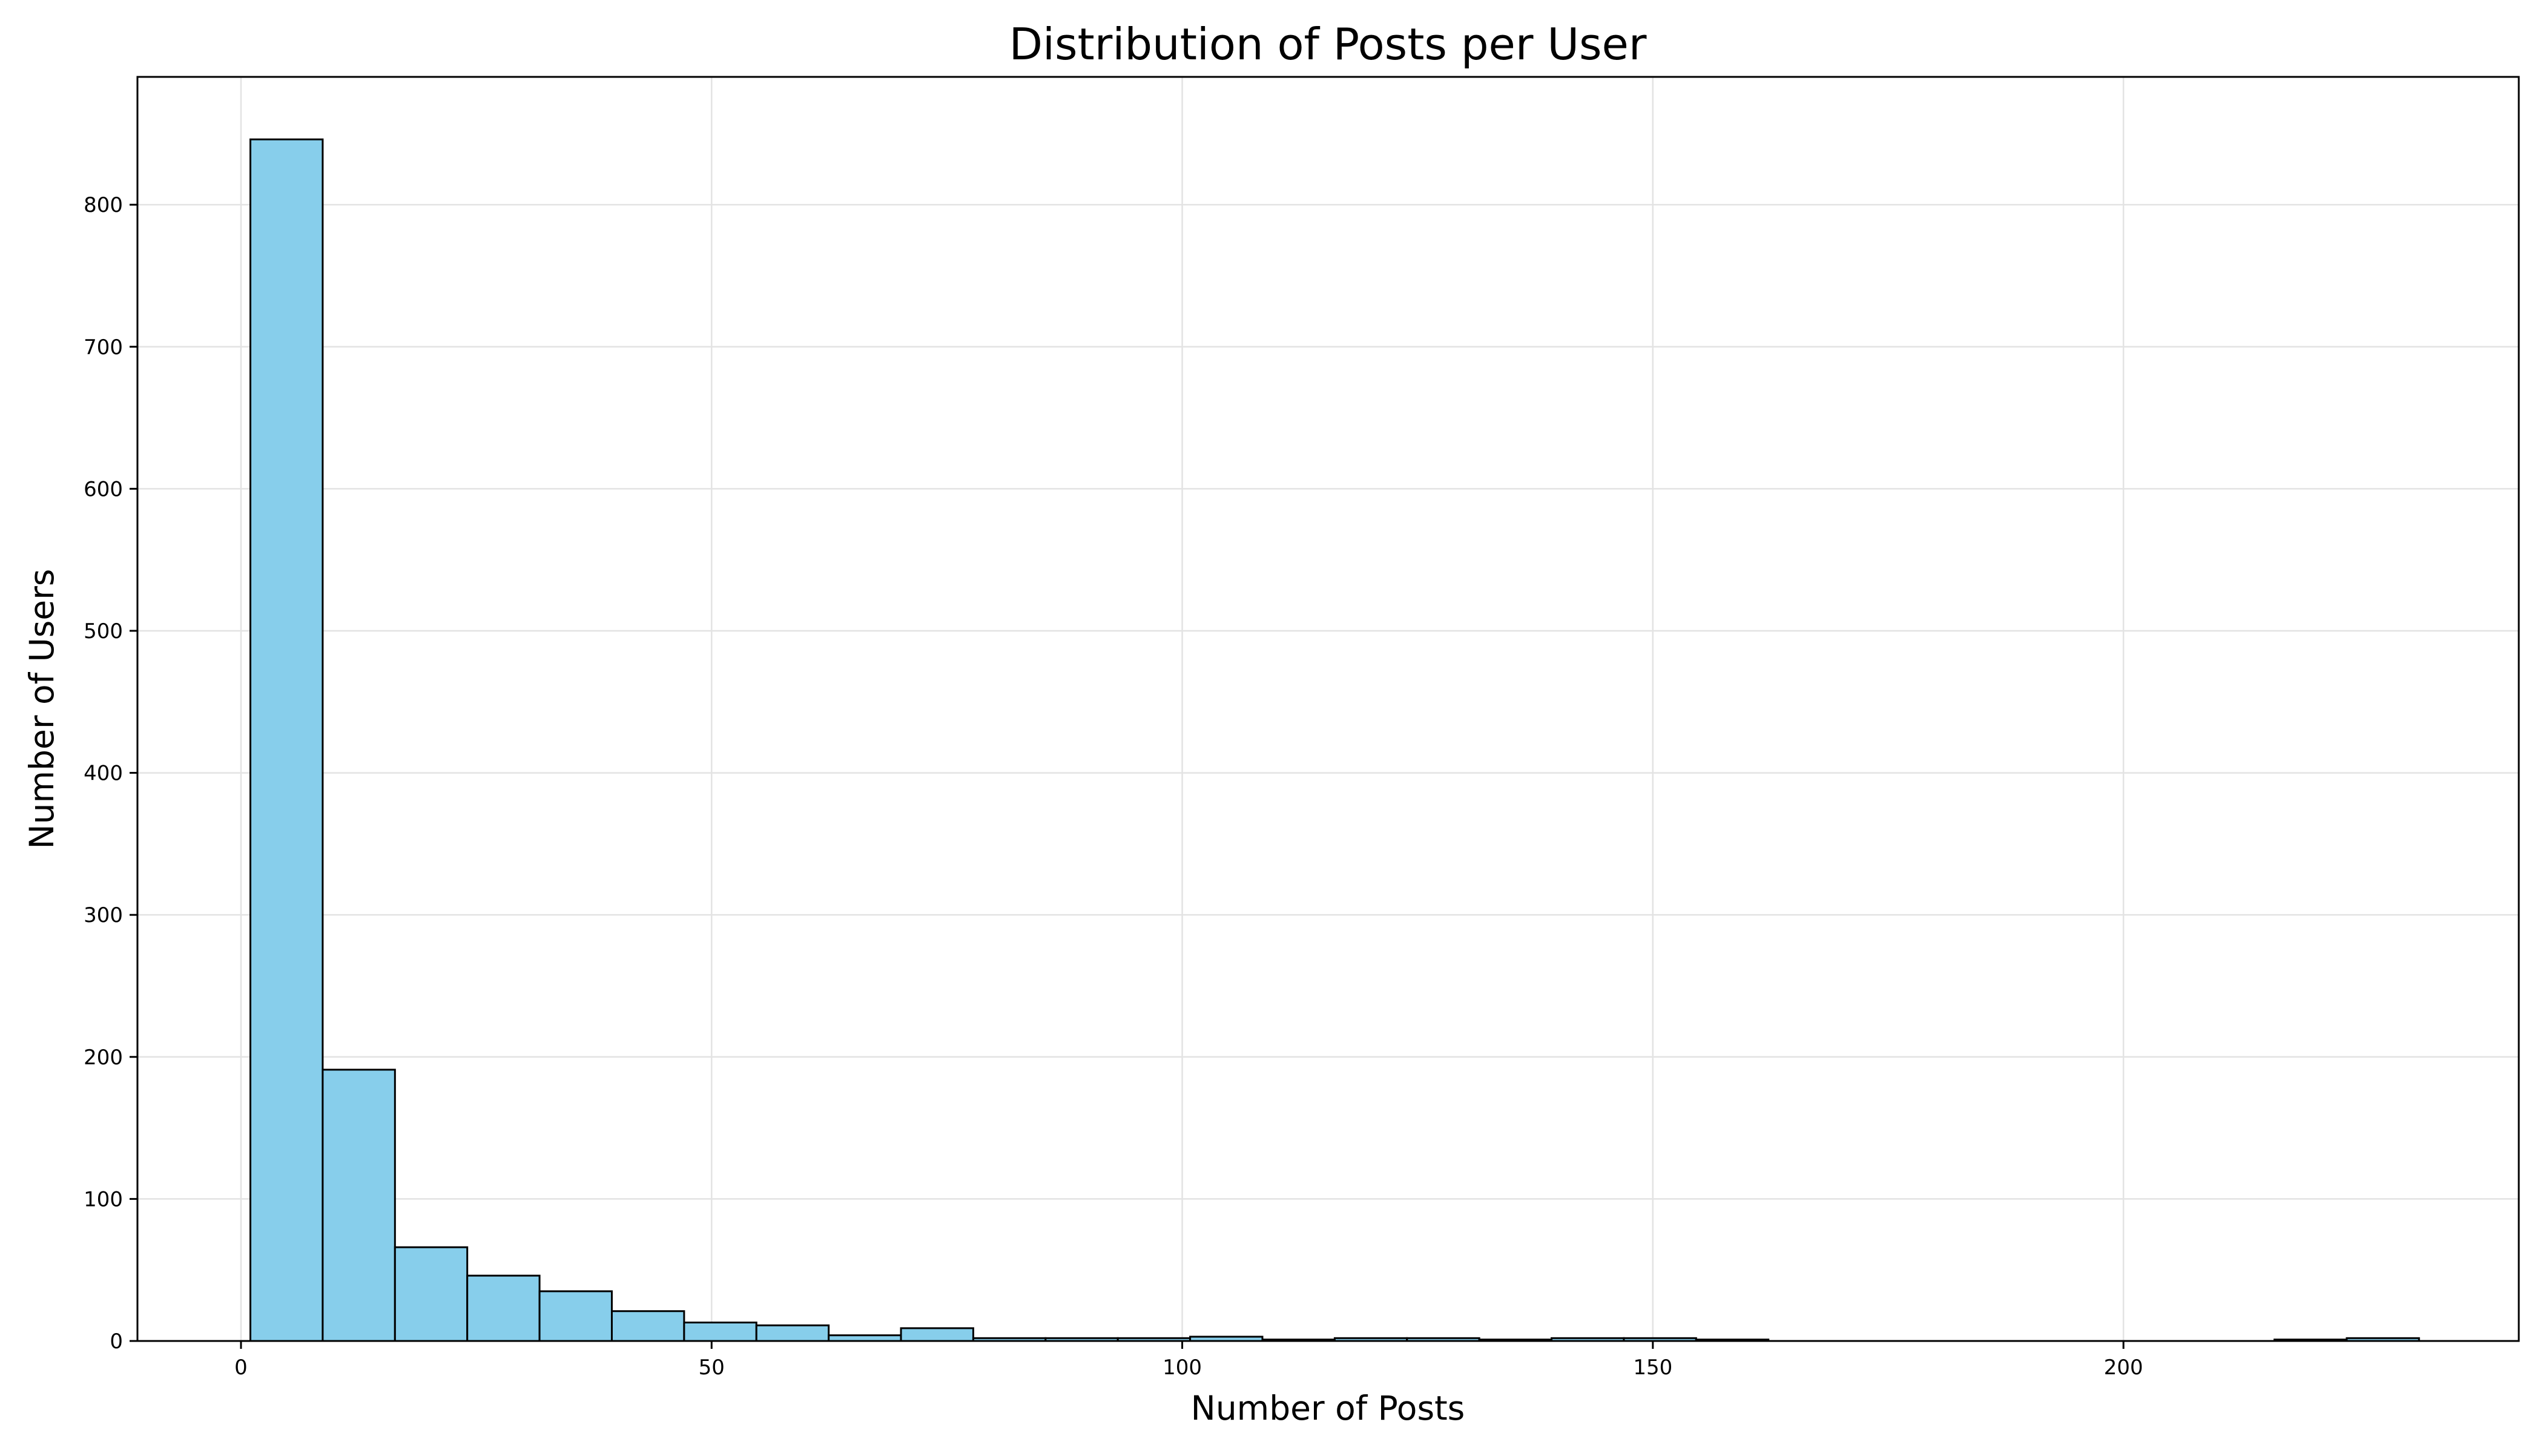  I want to click on x-tick-label-2: 100, so click(1183, 1368).